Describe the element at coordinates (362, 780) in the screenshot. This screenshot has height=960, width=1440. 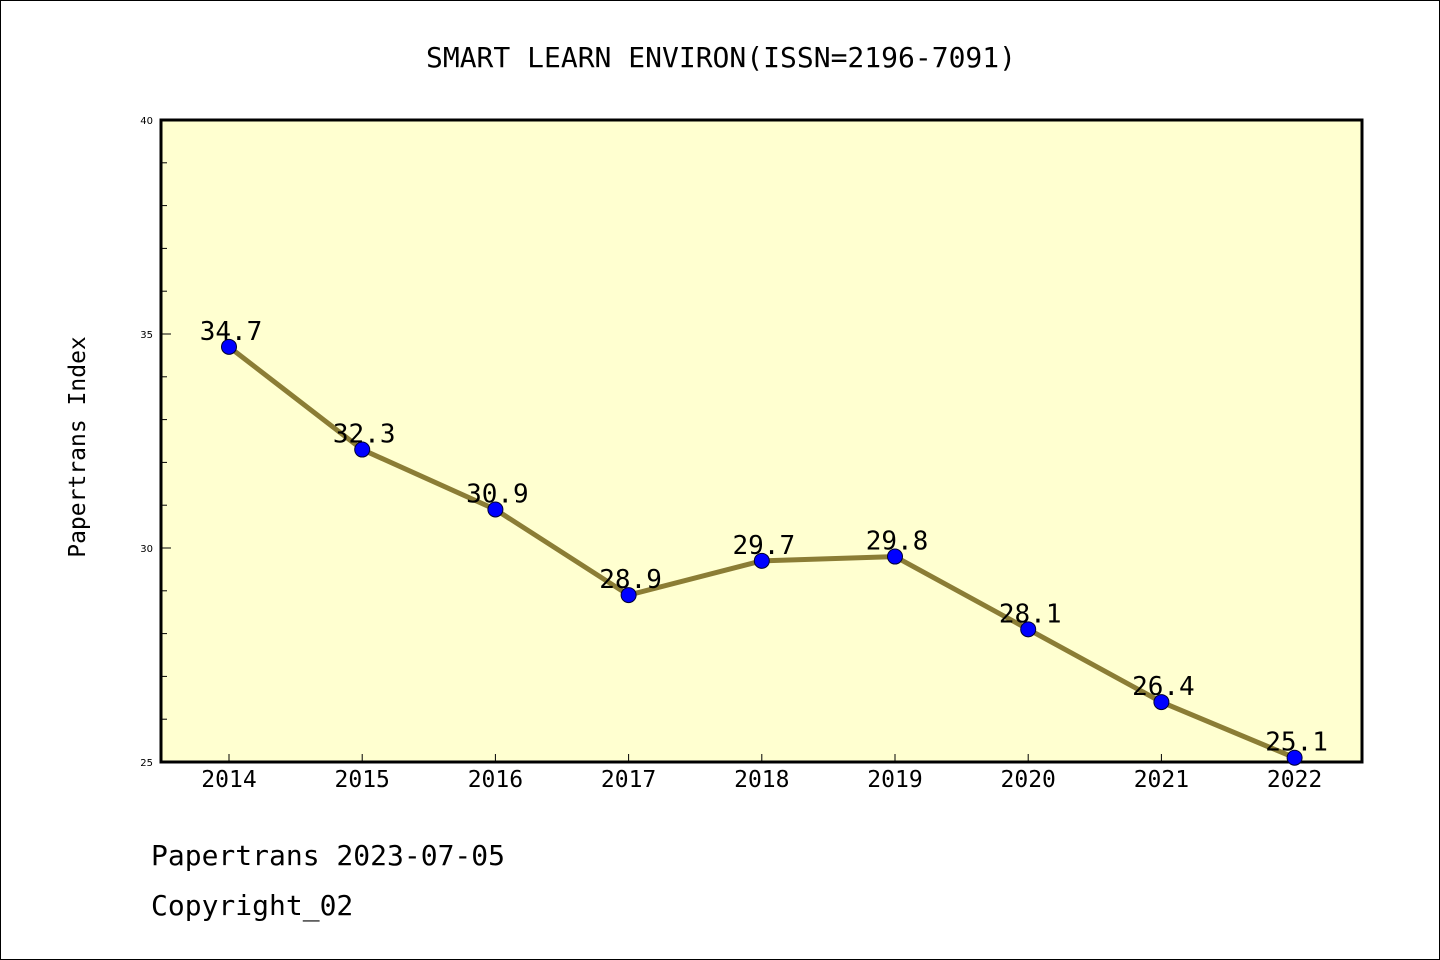
I see `x-tick-label: 2015` at that location.